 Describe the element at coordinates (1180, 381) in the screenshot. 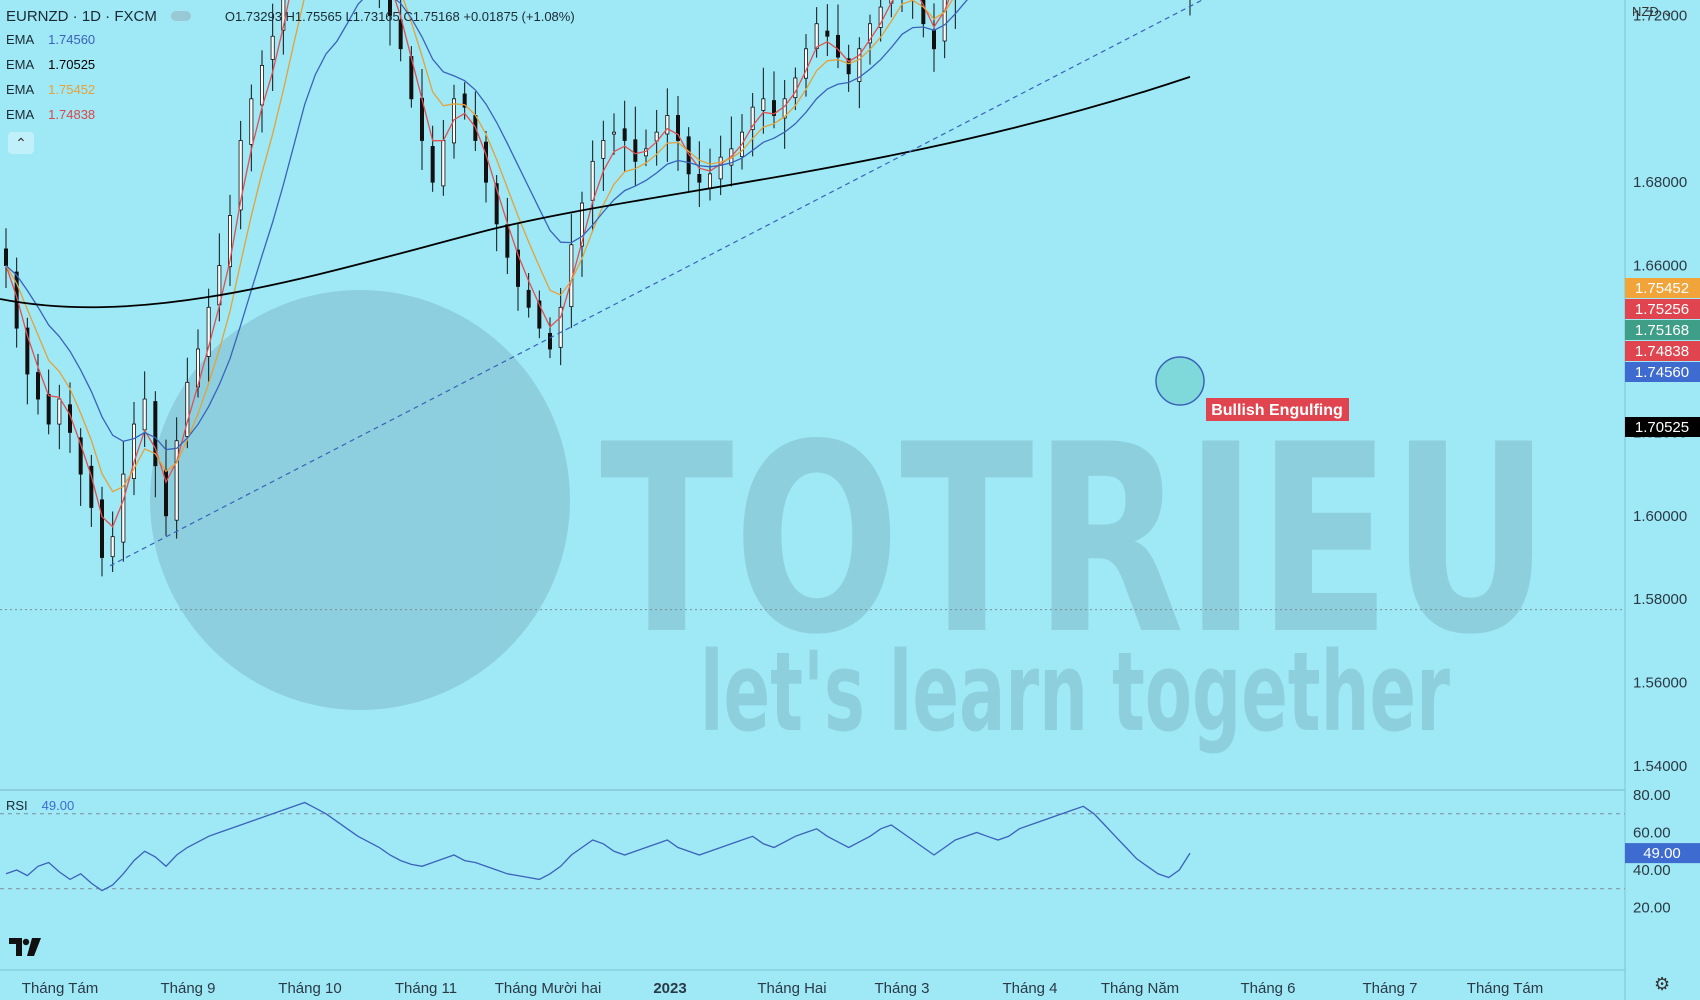

I see `engulfing-highlight-circle` at that location.